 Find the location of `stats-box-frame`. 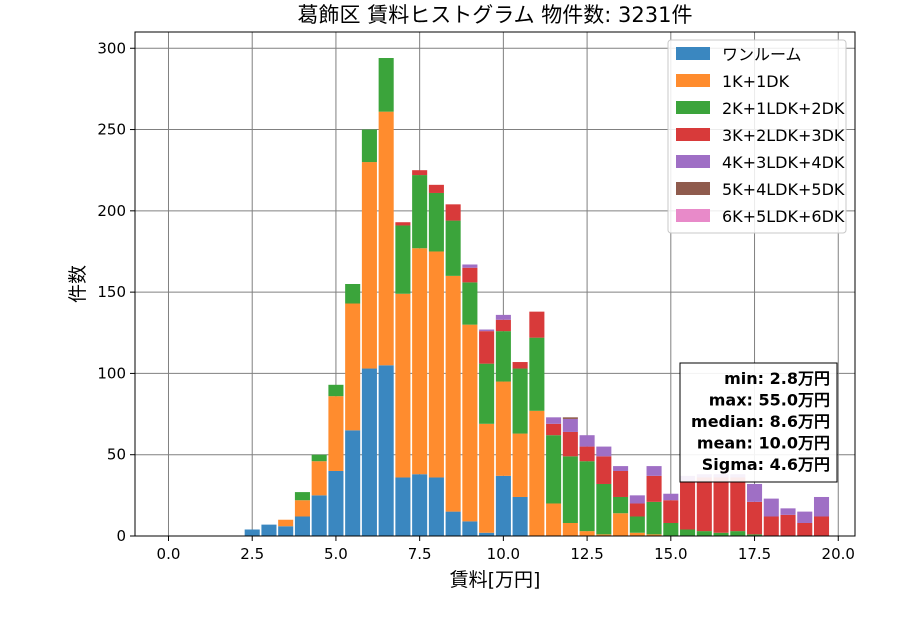

stats-box-frame is located at coordinates (758, 422).